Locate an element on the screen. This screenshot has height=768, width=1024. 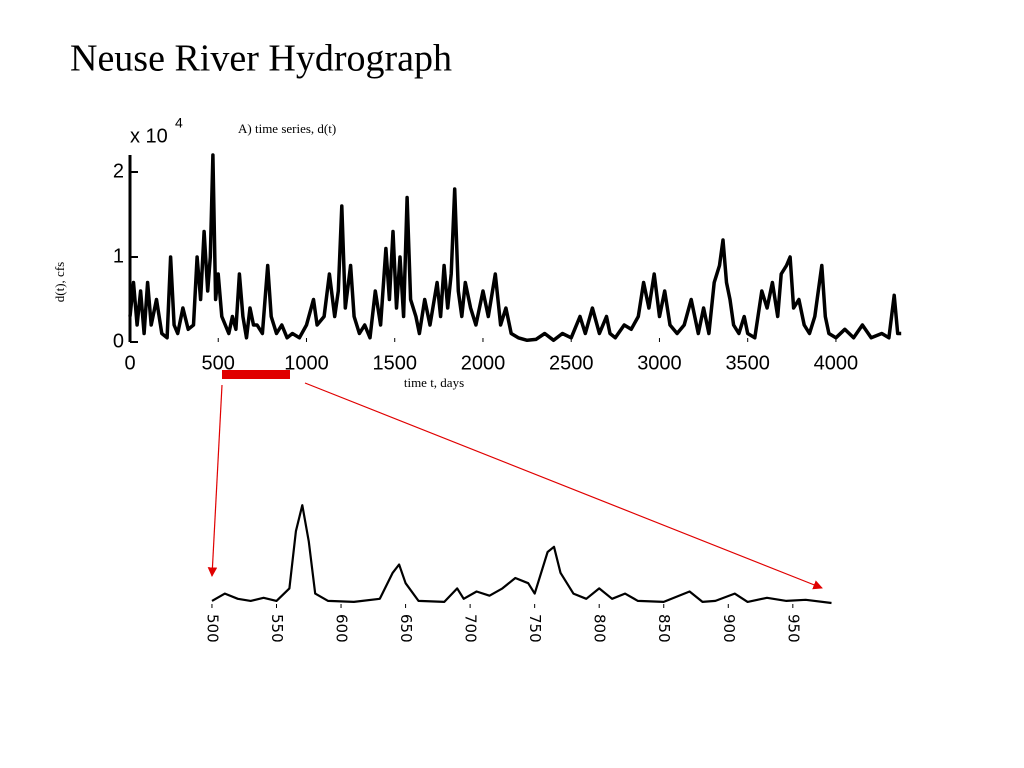
x-tick-label: 700 is located at coordinates (471, 628).